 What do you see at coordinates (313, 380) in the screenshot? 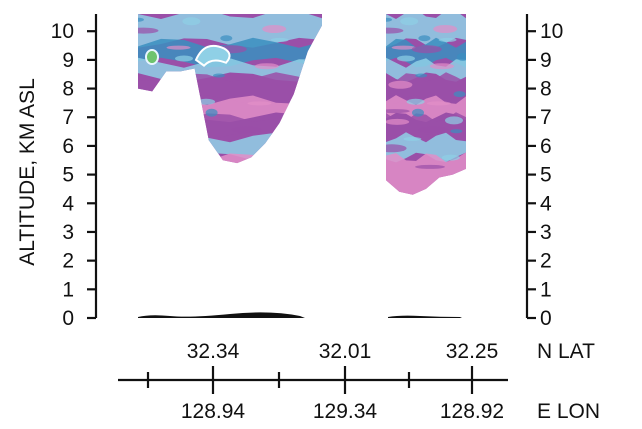
I see `geo-axis` at bounding box center [313, 380].